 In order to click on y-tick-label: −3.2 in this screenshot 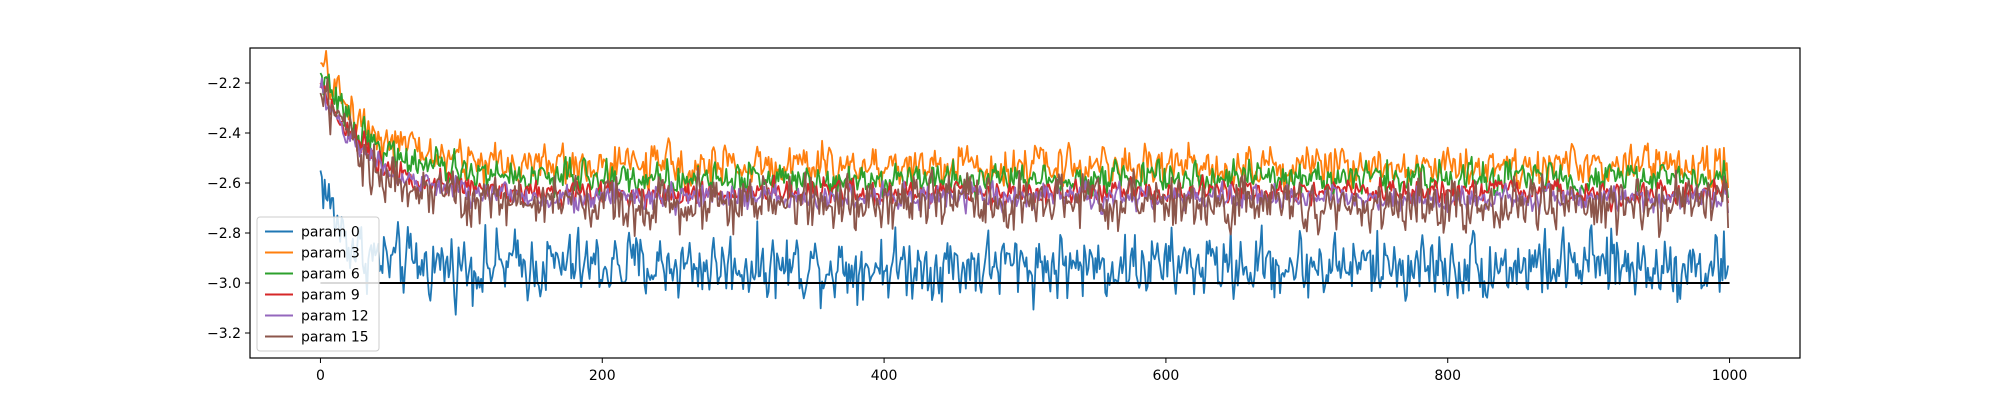, I will do `click(224, 334)`.